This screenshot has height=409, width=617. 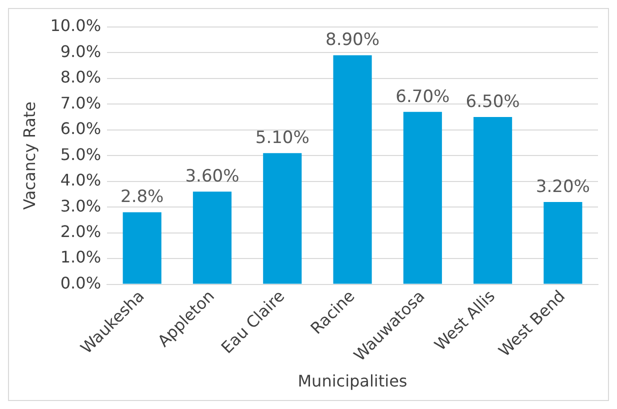 What do you see at coordinates (81, 282) in the screenshot?
I see `y-tick-label: 0.0%` at bounding box center [81, 282].